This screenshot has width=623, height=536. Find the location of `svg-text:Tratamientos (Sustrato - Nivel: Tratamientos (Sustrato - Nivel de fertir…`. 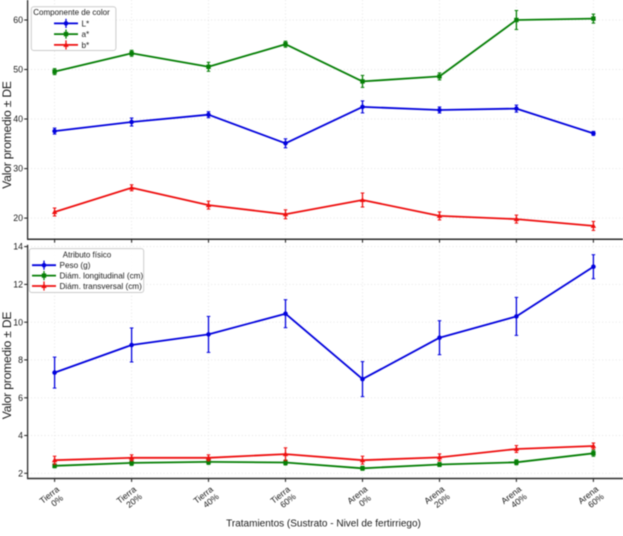

svg-text:Tratamientos (Sustrato - Nivel: Tratamientos (Sustrato - Nivel de fertir… is located at coordinates (323, 524).